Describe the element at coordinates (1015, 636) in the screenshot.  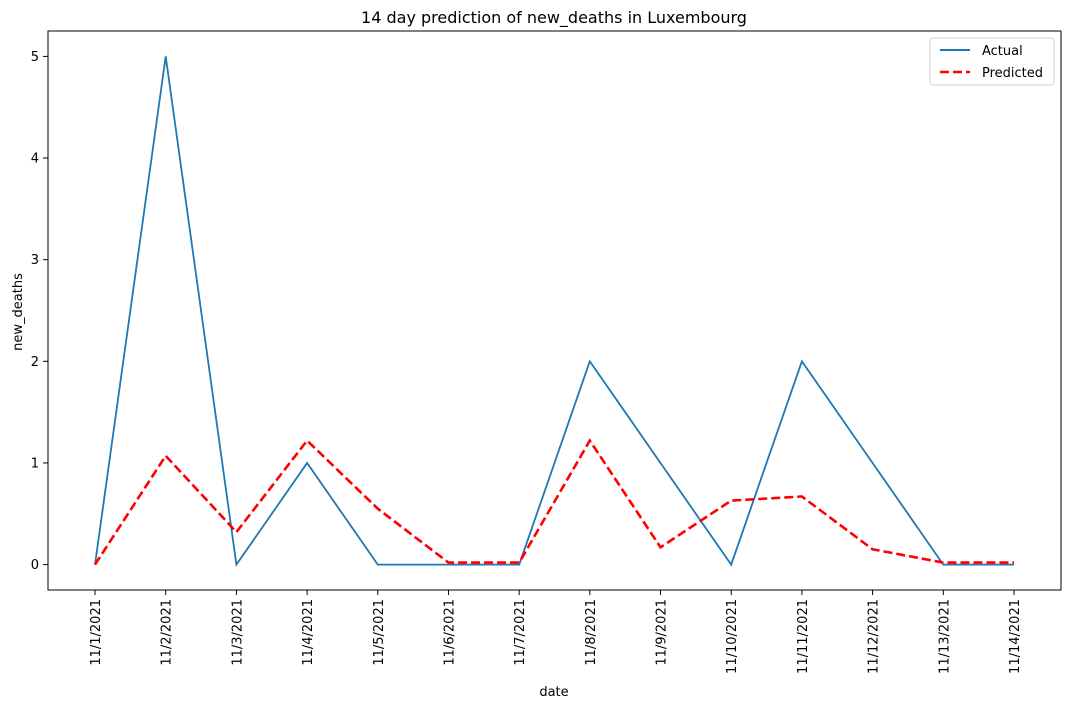
I see `x-tick-label: 11/14/2021` at that location.